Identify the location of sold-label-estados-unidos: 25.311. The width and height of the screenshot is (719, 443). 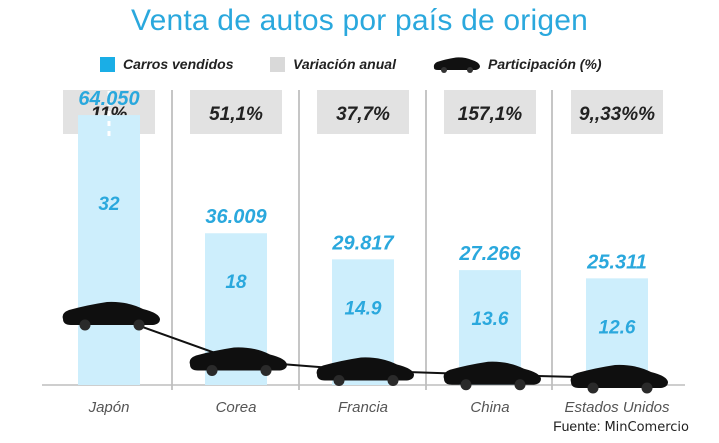
(616, 262).